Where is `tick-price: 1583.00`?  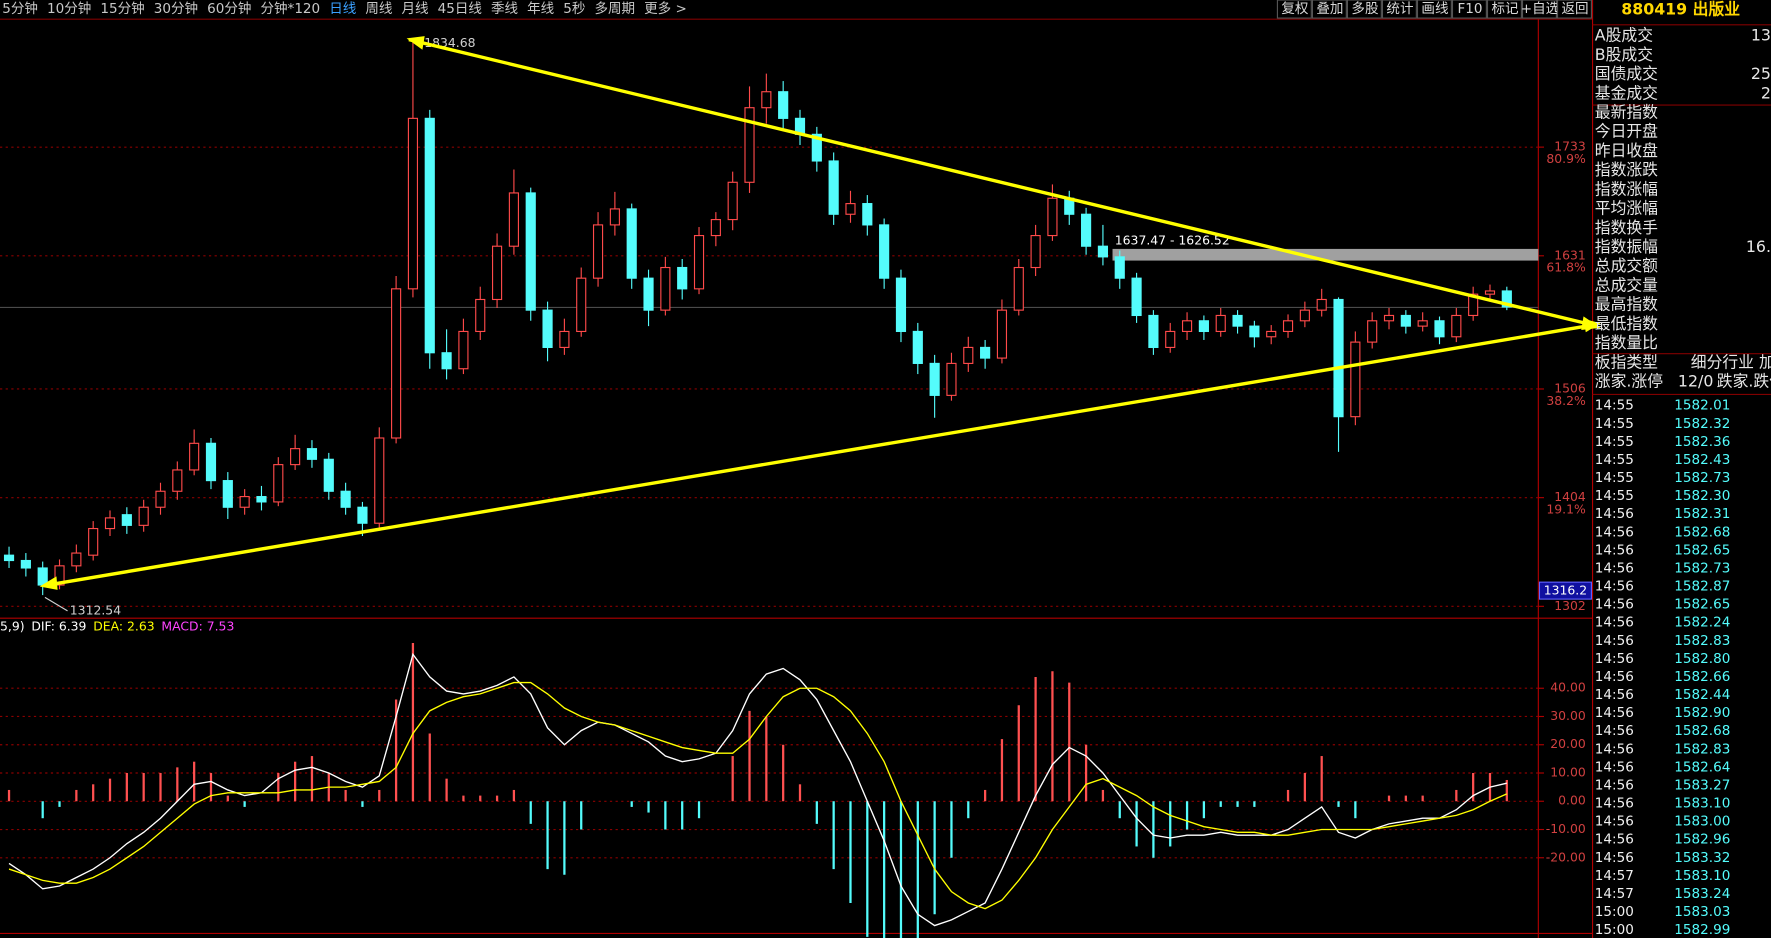 tick-price: 1583.00 is located at coordinates (1702, 822).